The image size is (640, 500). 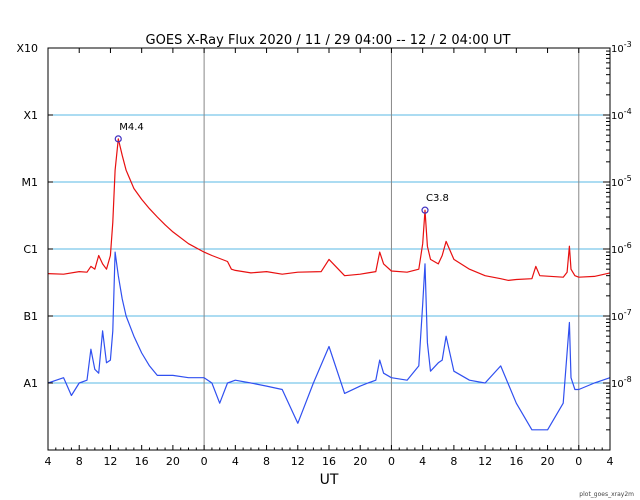 I want to click on y-right-tick-label: 10⁻⁷, so click(x=621, y=315).